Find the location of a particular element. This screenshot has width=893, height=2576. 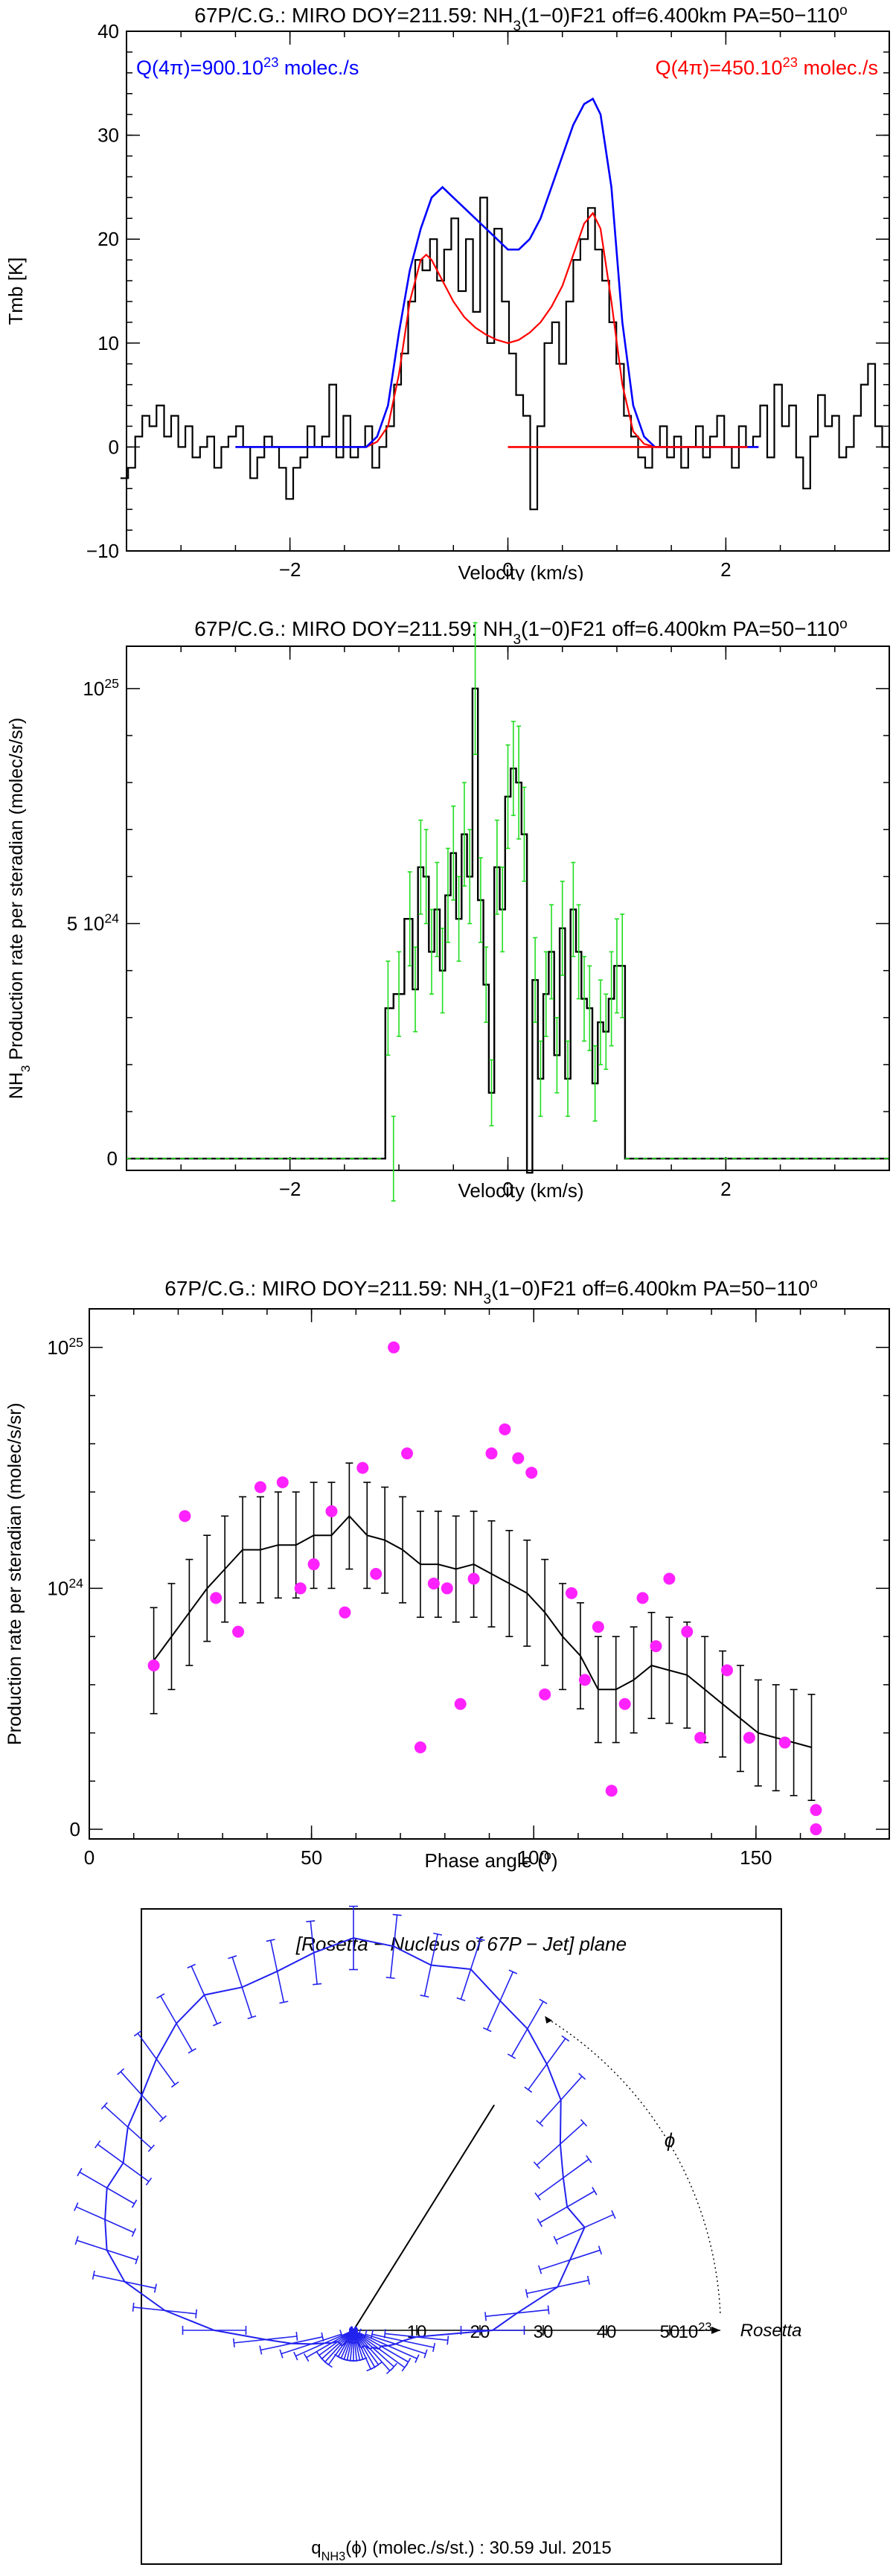

x-tick-label: 50 is located at coordinates (311, 1857).